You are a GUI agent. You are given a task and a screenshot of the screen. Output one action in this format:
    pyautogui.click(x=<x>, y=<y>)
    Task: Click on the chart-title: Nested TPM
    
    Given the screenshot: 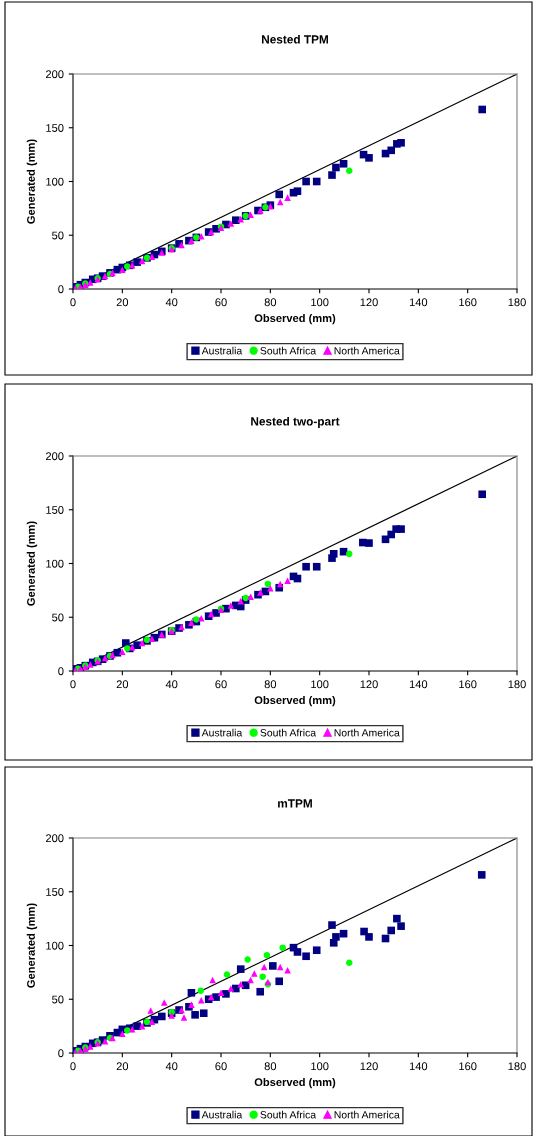 What is the action you would take?
    pyautogui.click(x=295, y=39)
    